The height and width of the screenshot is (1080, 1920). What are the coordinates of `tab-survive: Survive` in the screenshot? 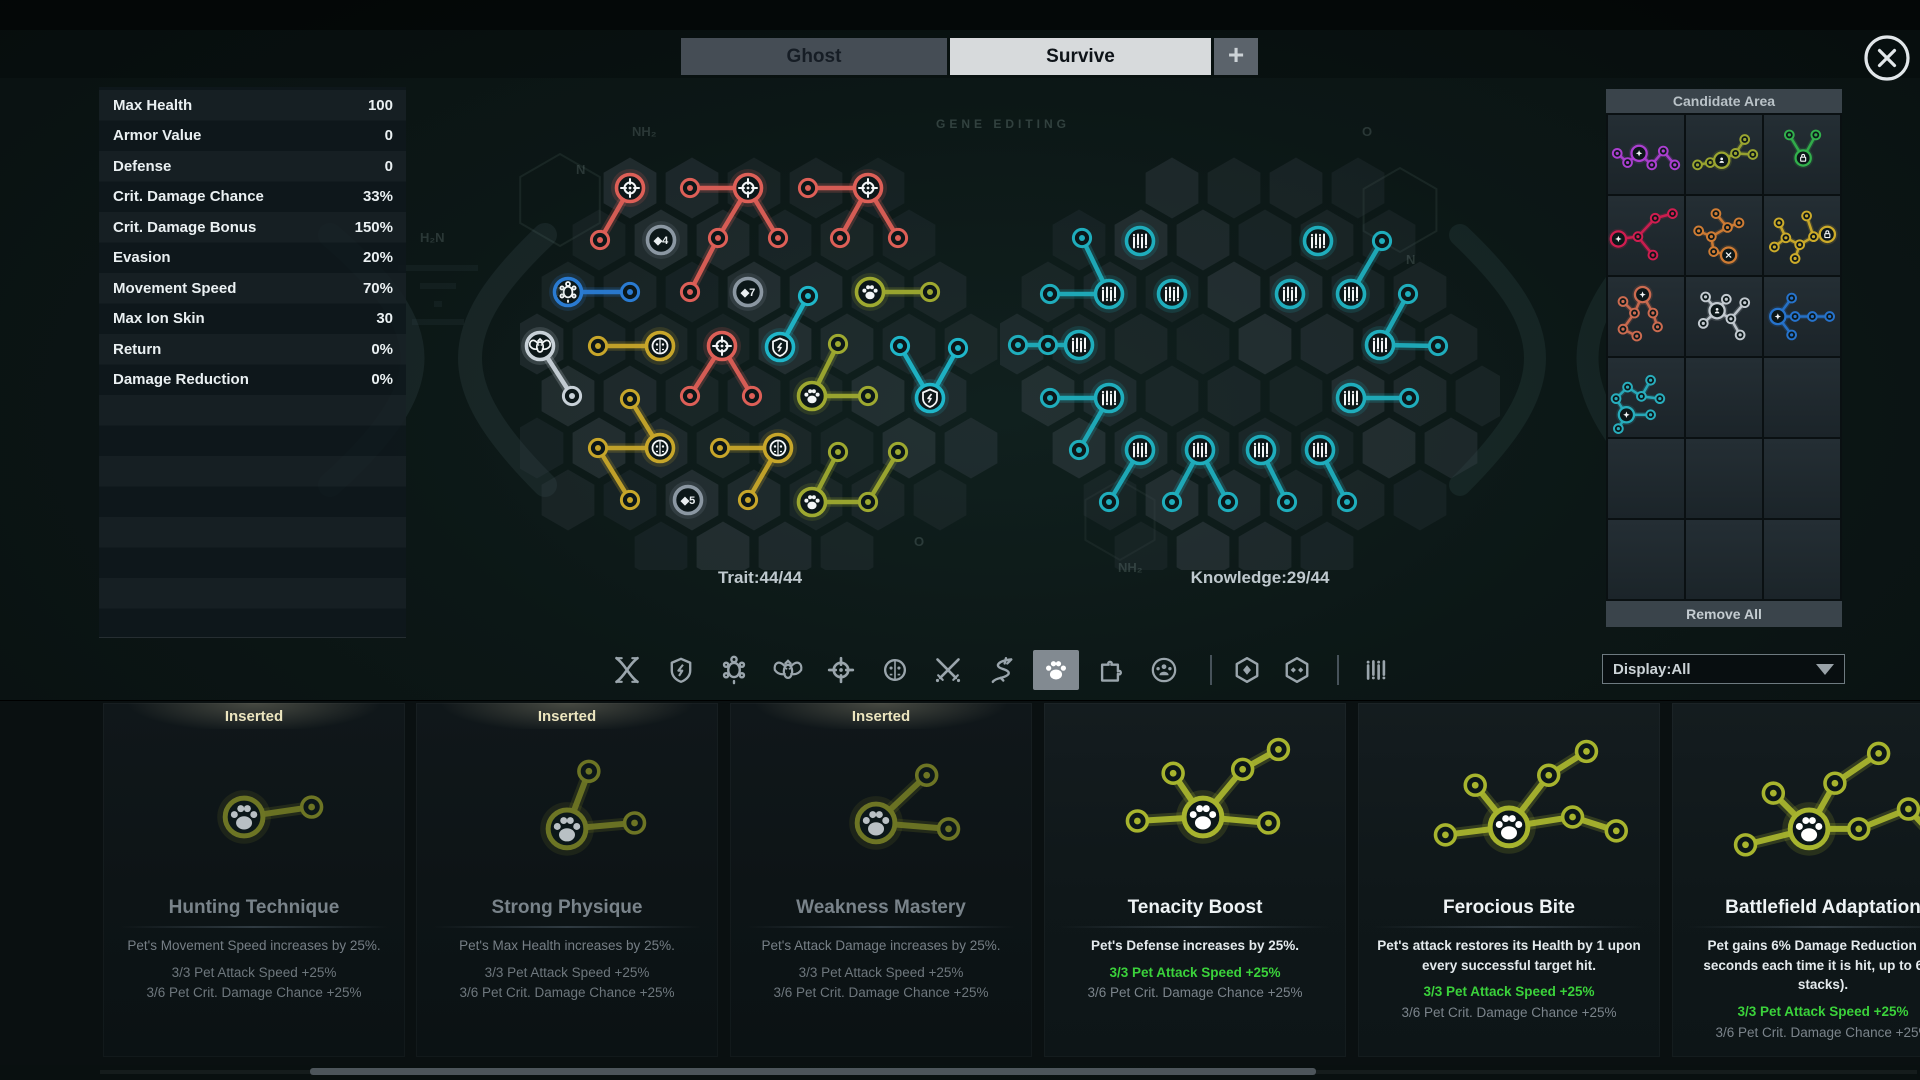 It's located at (1080, 56).